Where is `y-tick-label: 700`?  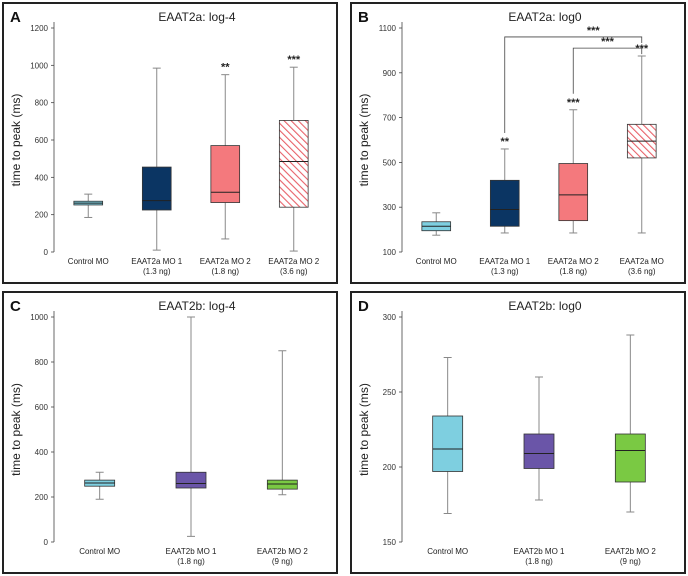
y-tick-label: 700 is located at coordinates (390, 118).